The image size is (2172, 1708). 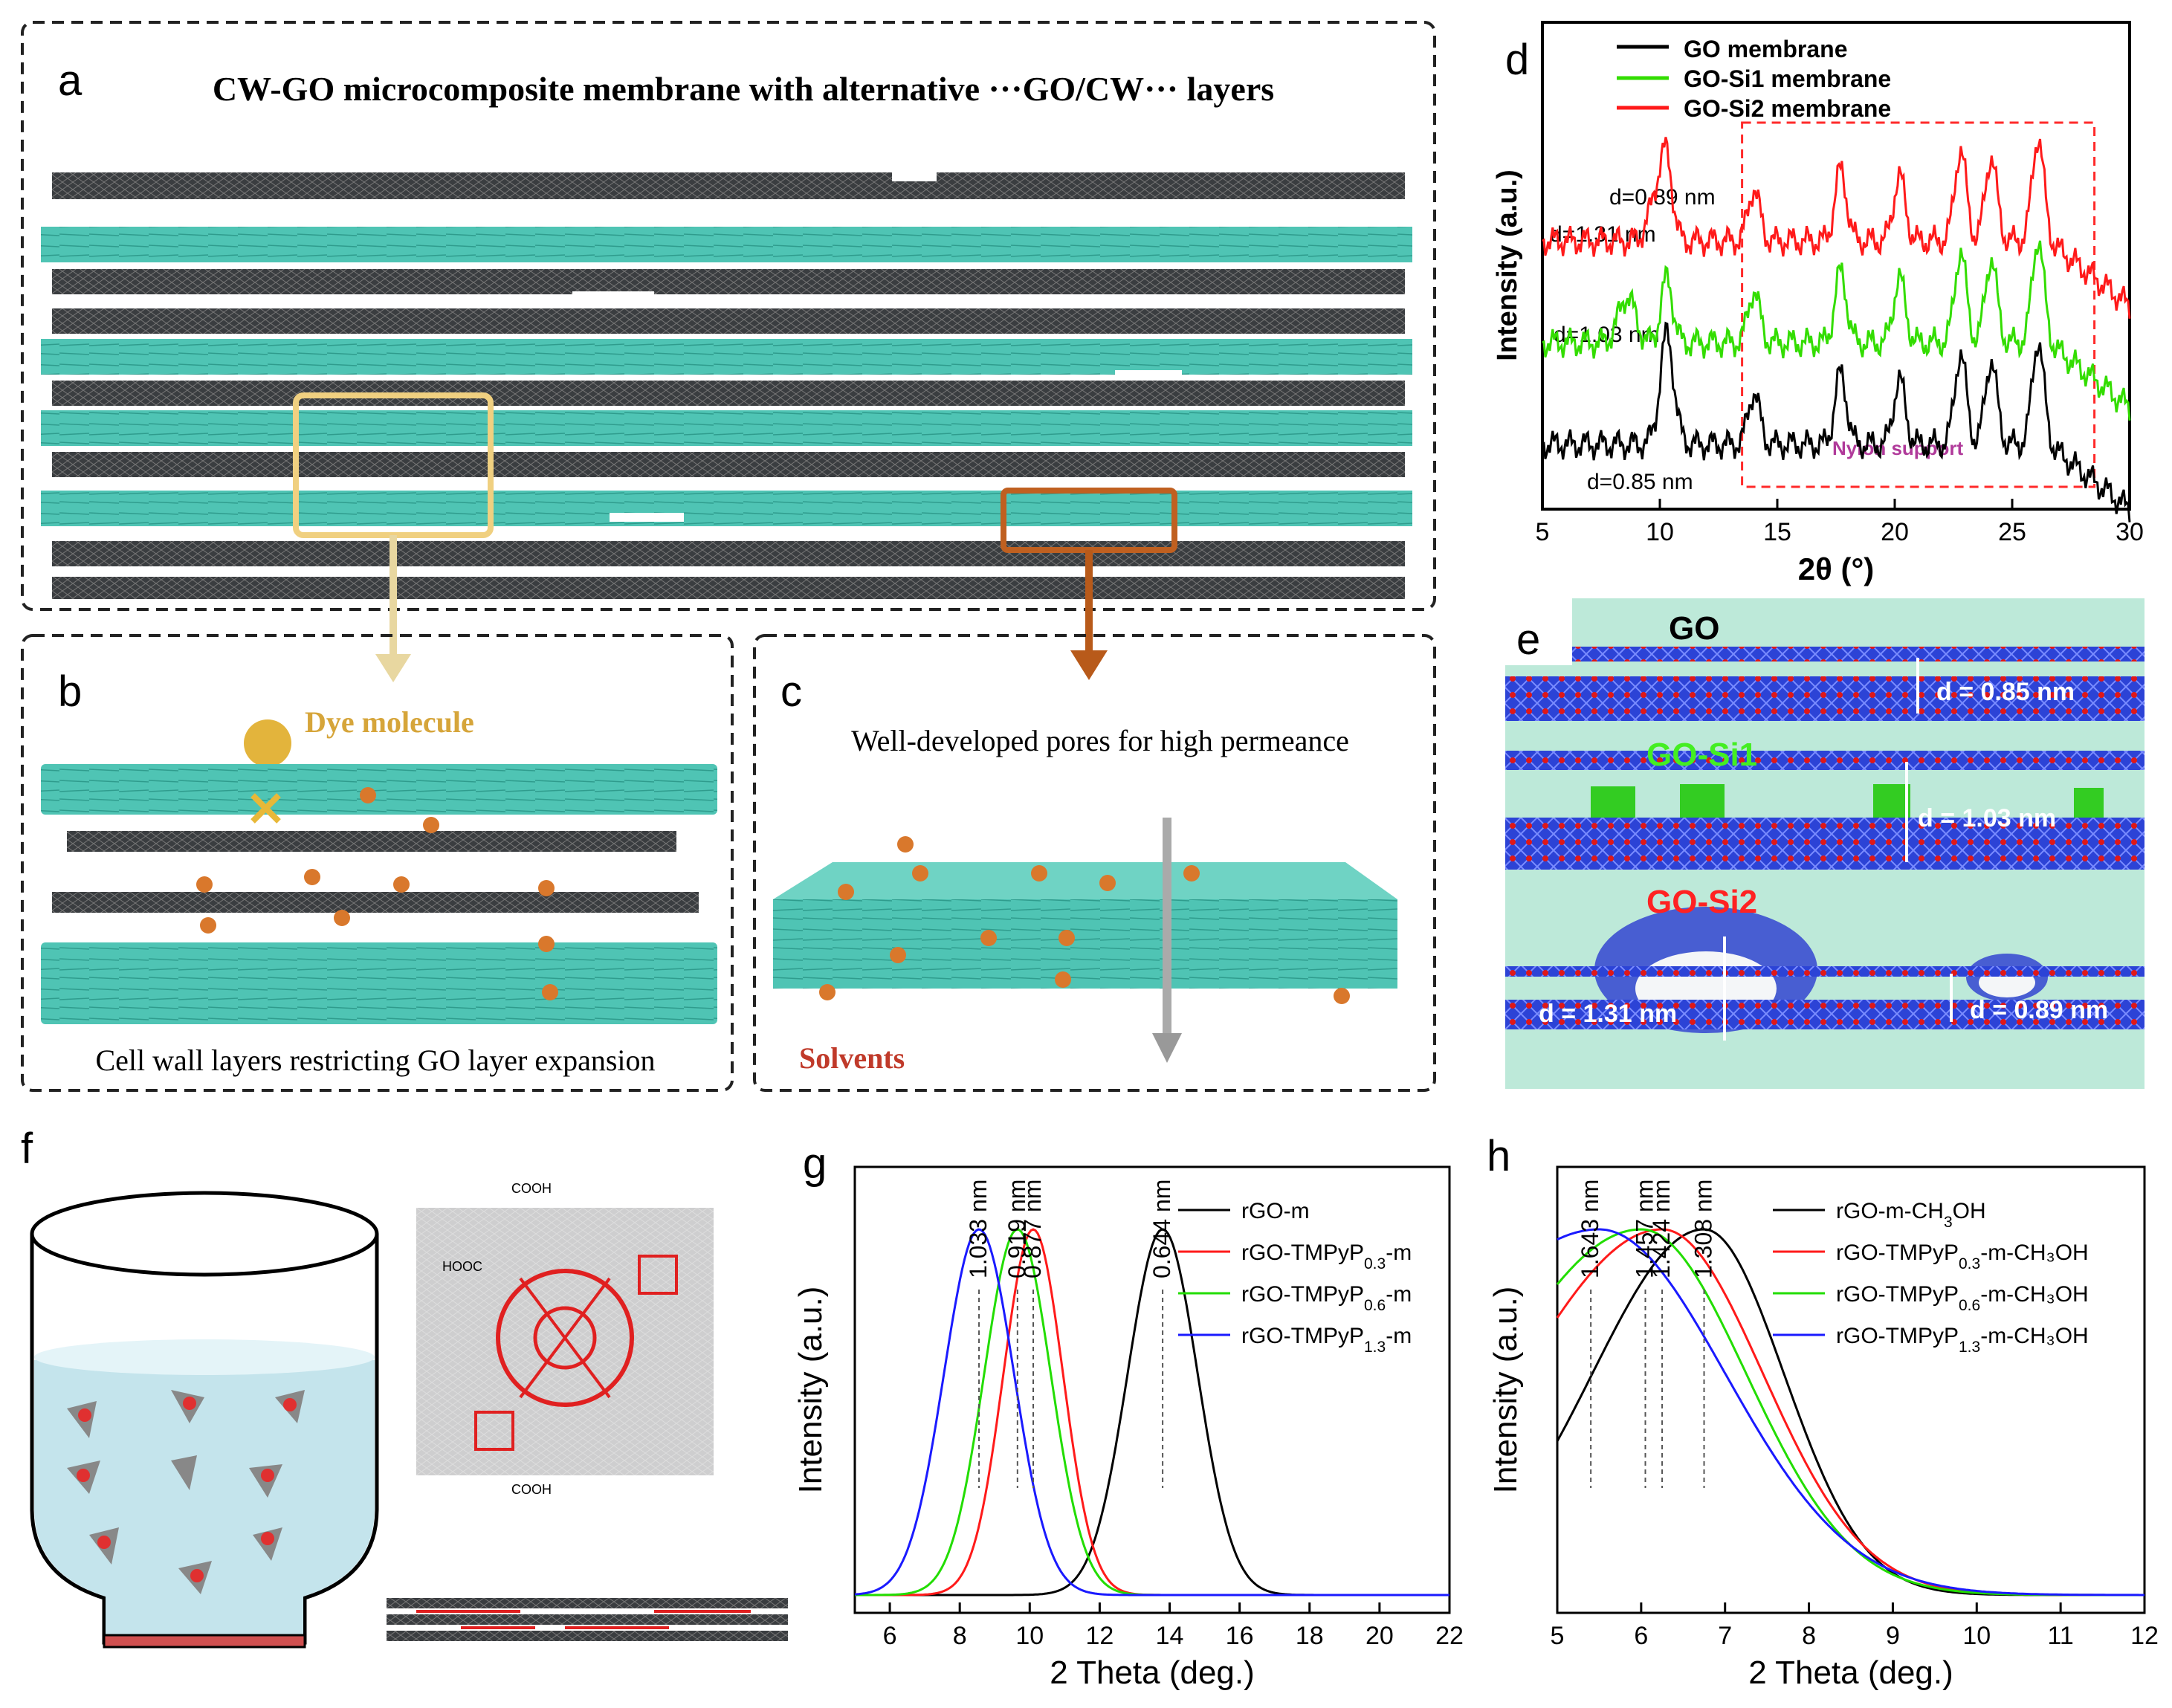 What do you see at coordinates (1517, 60) in the screenshot?
I see `panel-d-letter: d` at bounding box center [1517, 60].